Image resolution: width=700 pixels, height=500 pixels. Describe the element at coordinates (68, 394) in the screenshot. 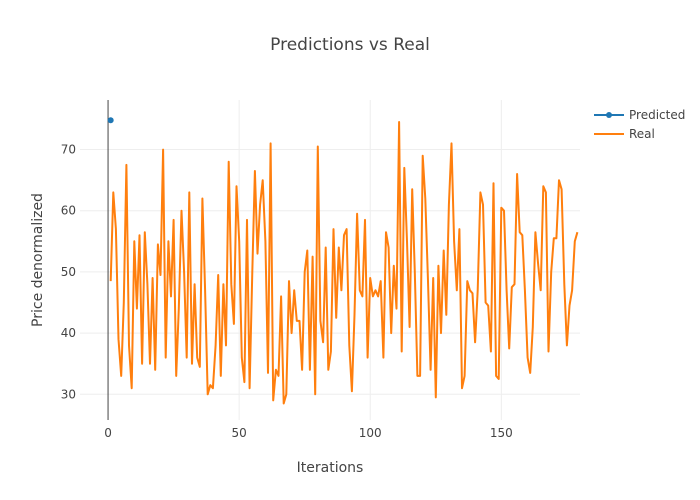

I see `y-tick-label: 30` at that location.